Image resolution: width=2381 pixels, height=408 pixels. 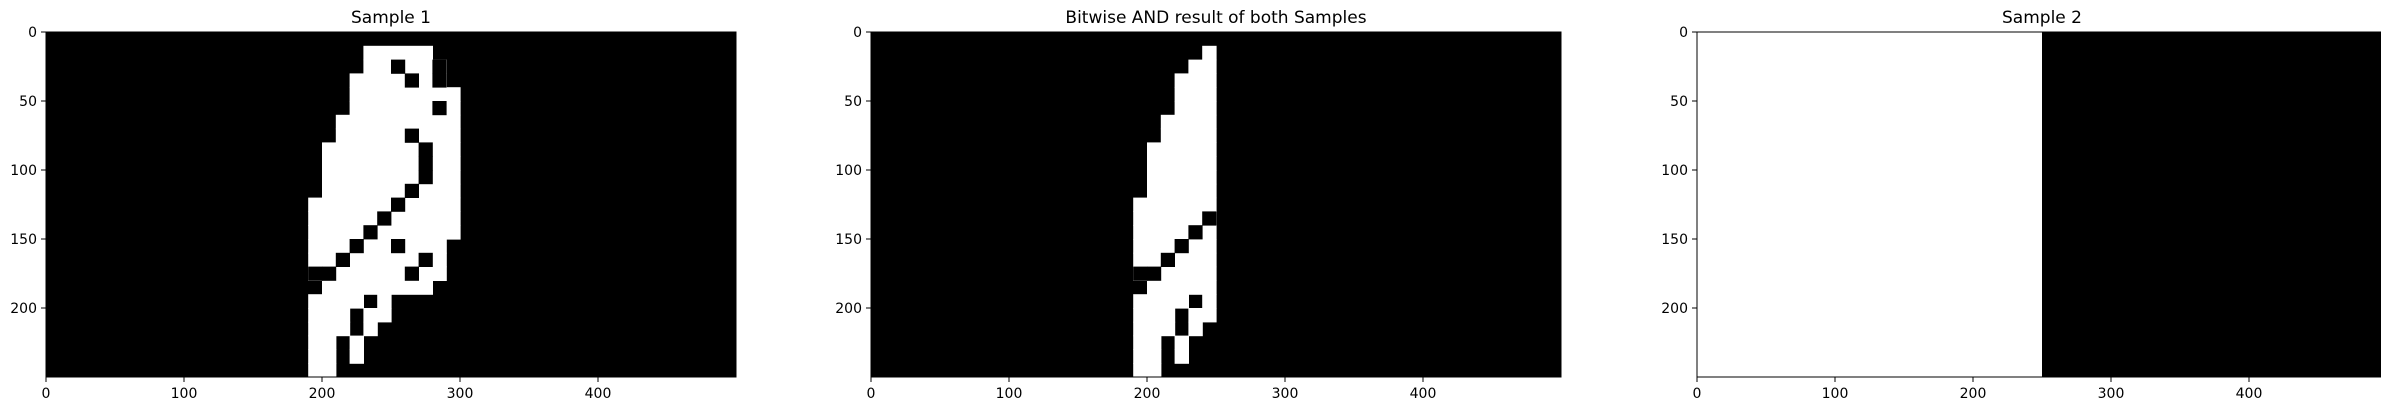 I want to click on panel-title: Bitwise AND result of both Samples, so click(x=1215, y=18).